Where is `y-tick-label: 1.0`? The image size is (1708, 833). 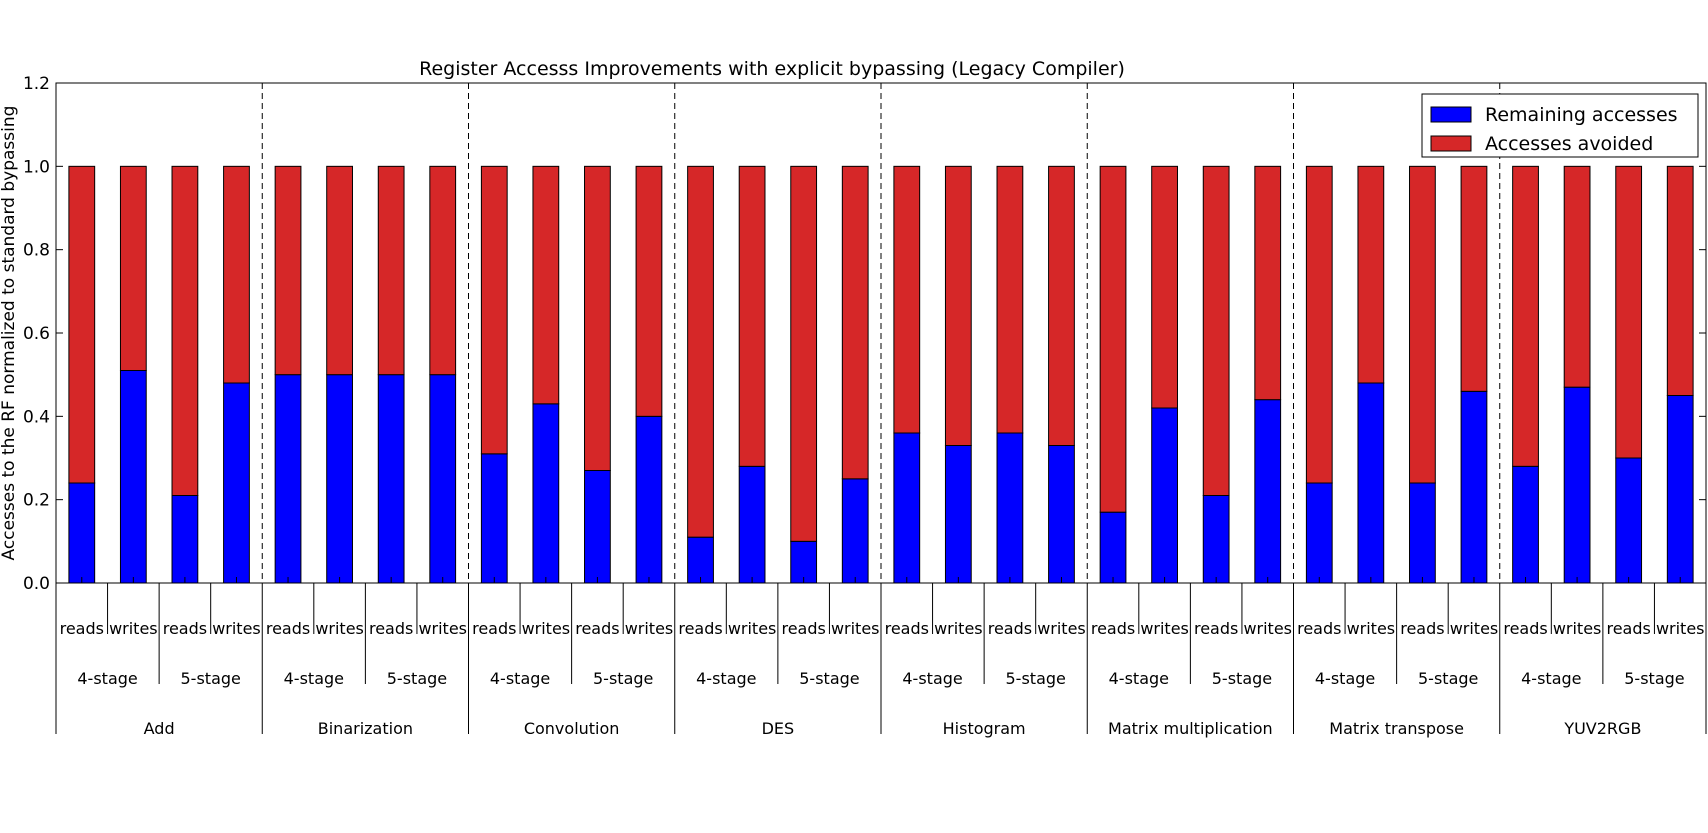
y-tick-label: 1.0 is located at coordinates (36, 167).